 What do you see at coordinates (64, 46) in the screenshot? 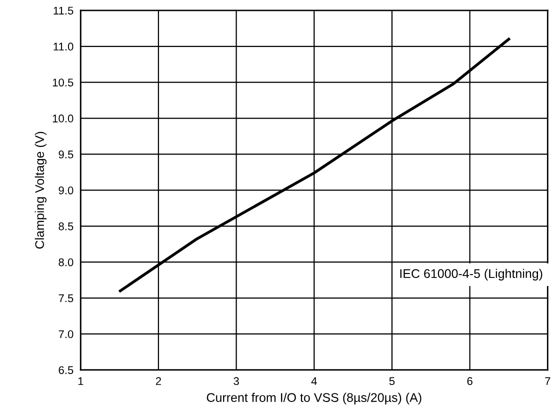
I see `y-tick-label: 11.0` at bounding box center [64, 46].